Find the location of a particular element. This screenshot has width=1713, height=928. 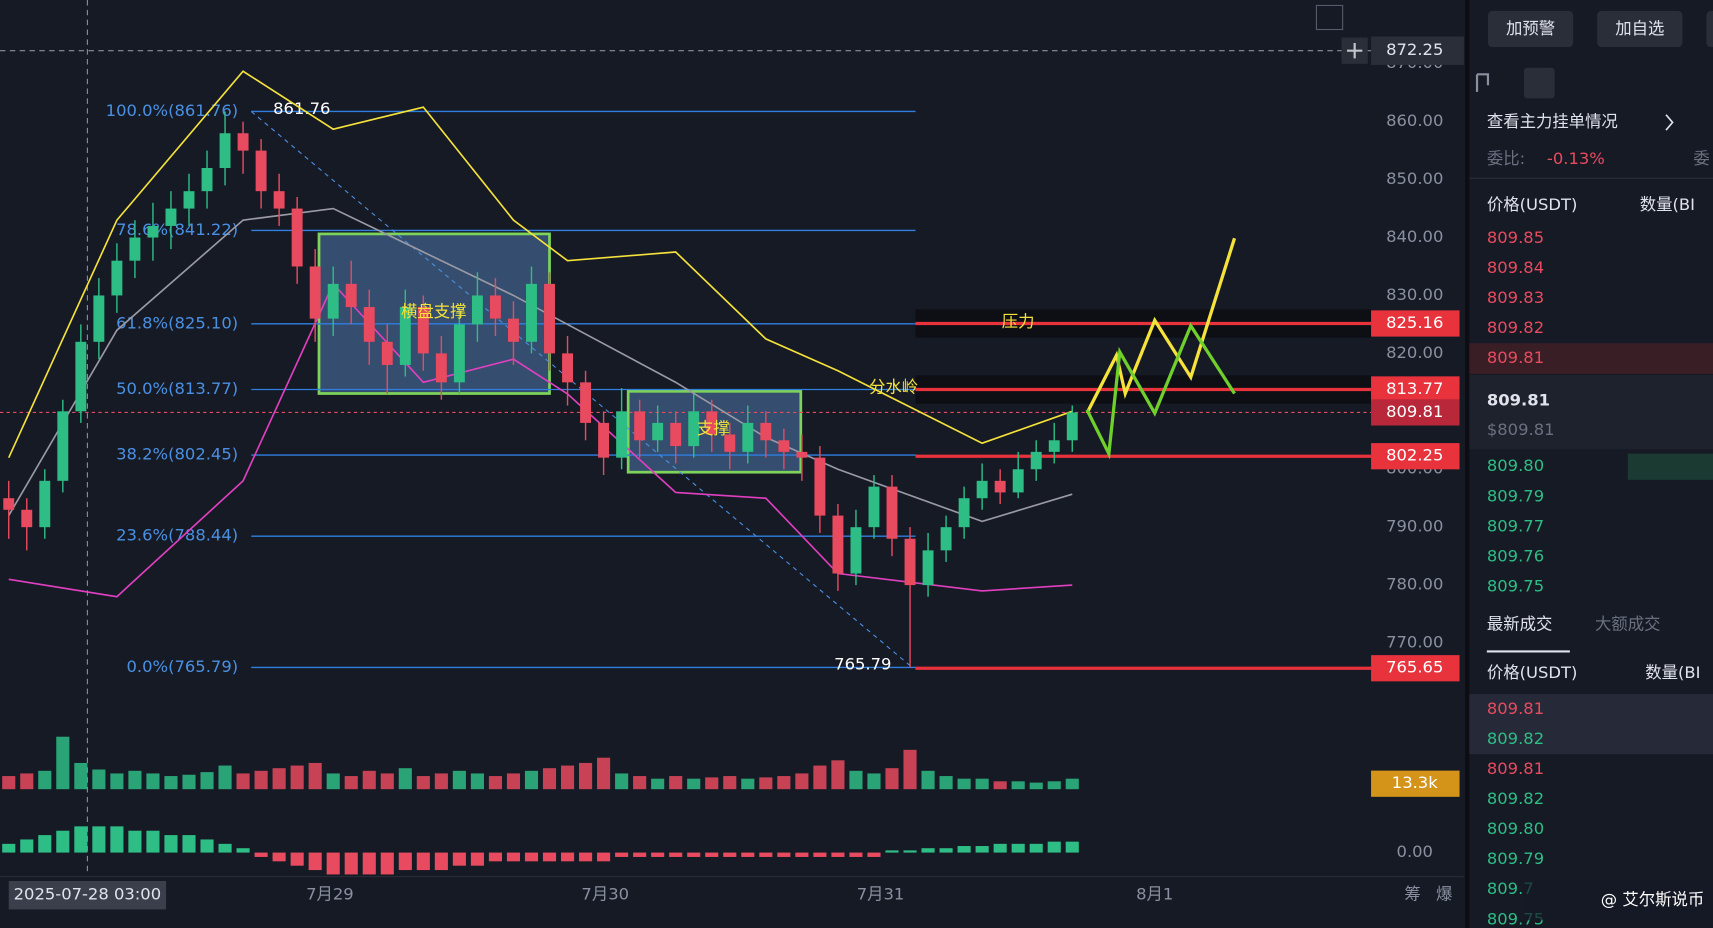

annotation: 压力 is located at coordinates (1018, 321).